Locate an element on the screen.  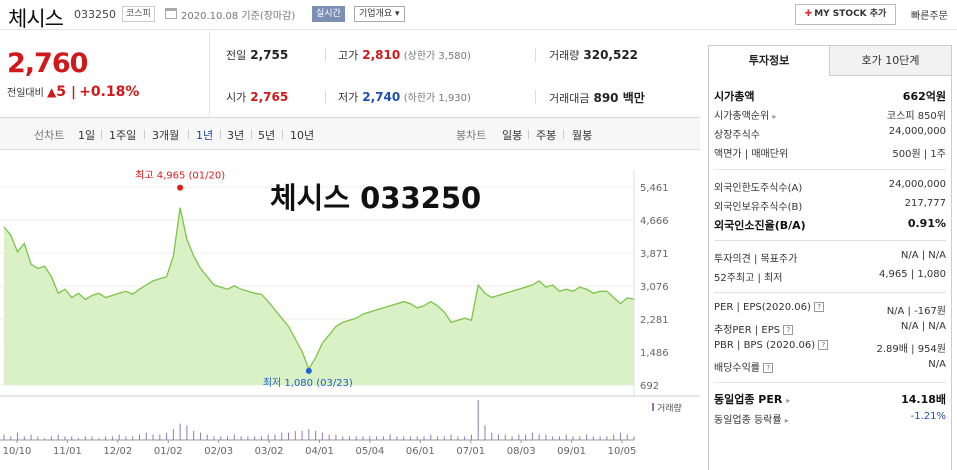
shares-label: 상장주식수 is located at coordinates (737, 135).